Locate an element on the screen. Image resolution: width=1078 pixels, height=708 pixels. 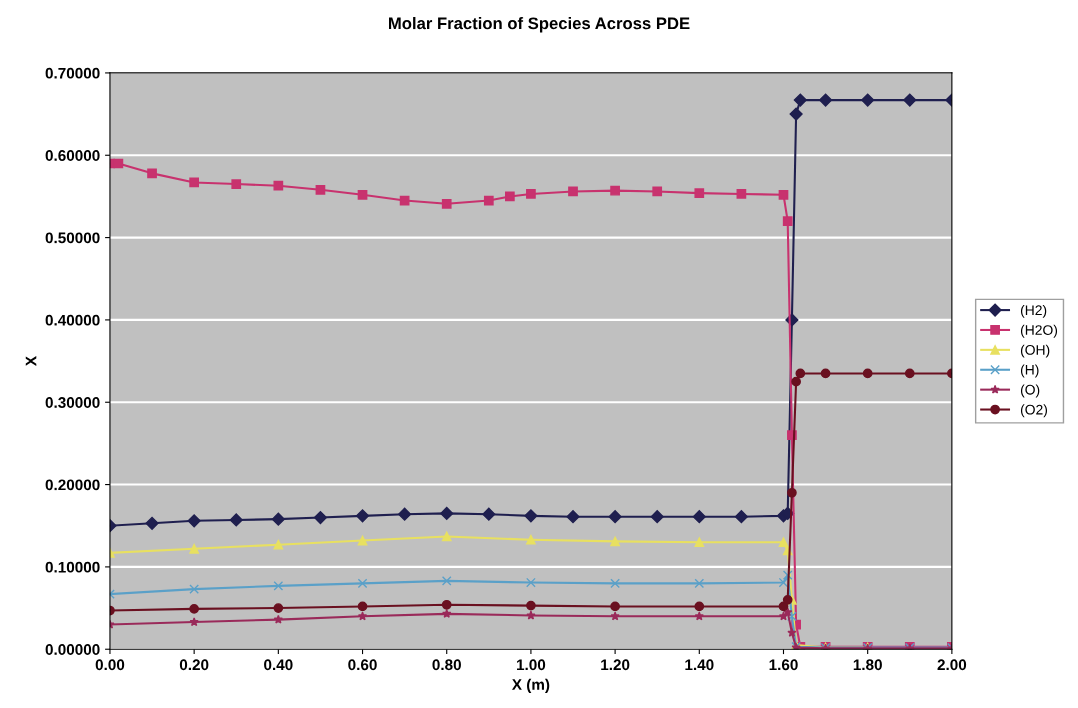
x-tick-label: 1.80 is located at coordinates (867, 665).